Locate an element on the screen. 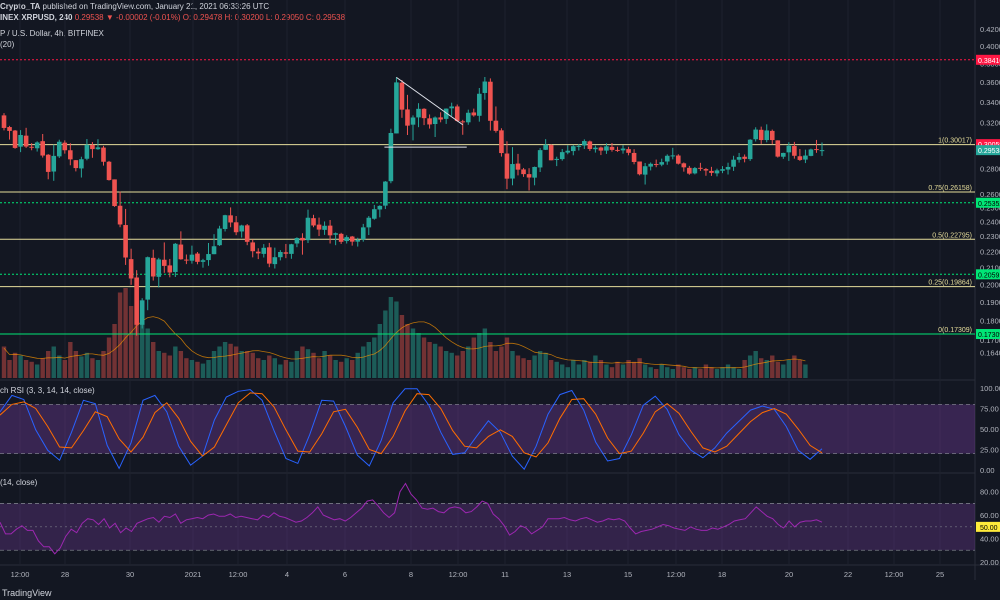  time-tick-label: 18 is located at coordinates (722, 574).